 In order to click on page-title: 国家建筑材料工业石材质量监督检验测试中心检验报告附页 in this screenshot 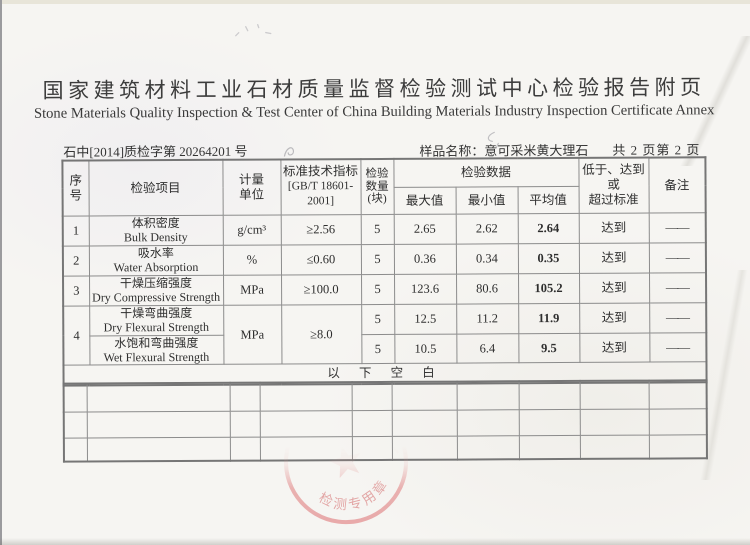, I will do `click(374, 89)`.